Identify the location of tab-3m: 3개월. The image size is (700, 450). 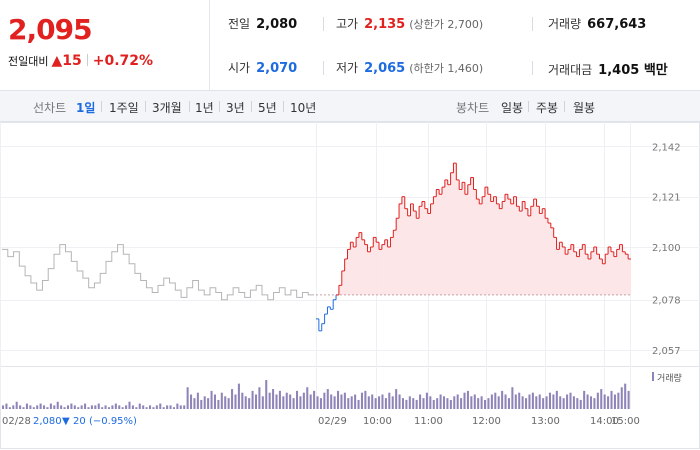
(167, 108).